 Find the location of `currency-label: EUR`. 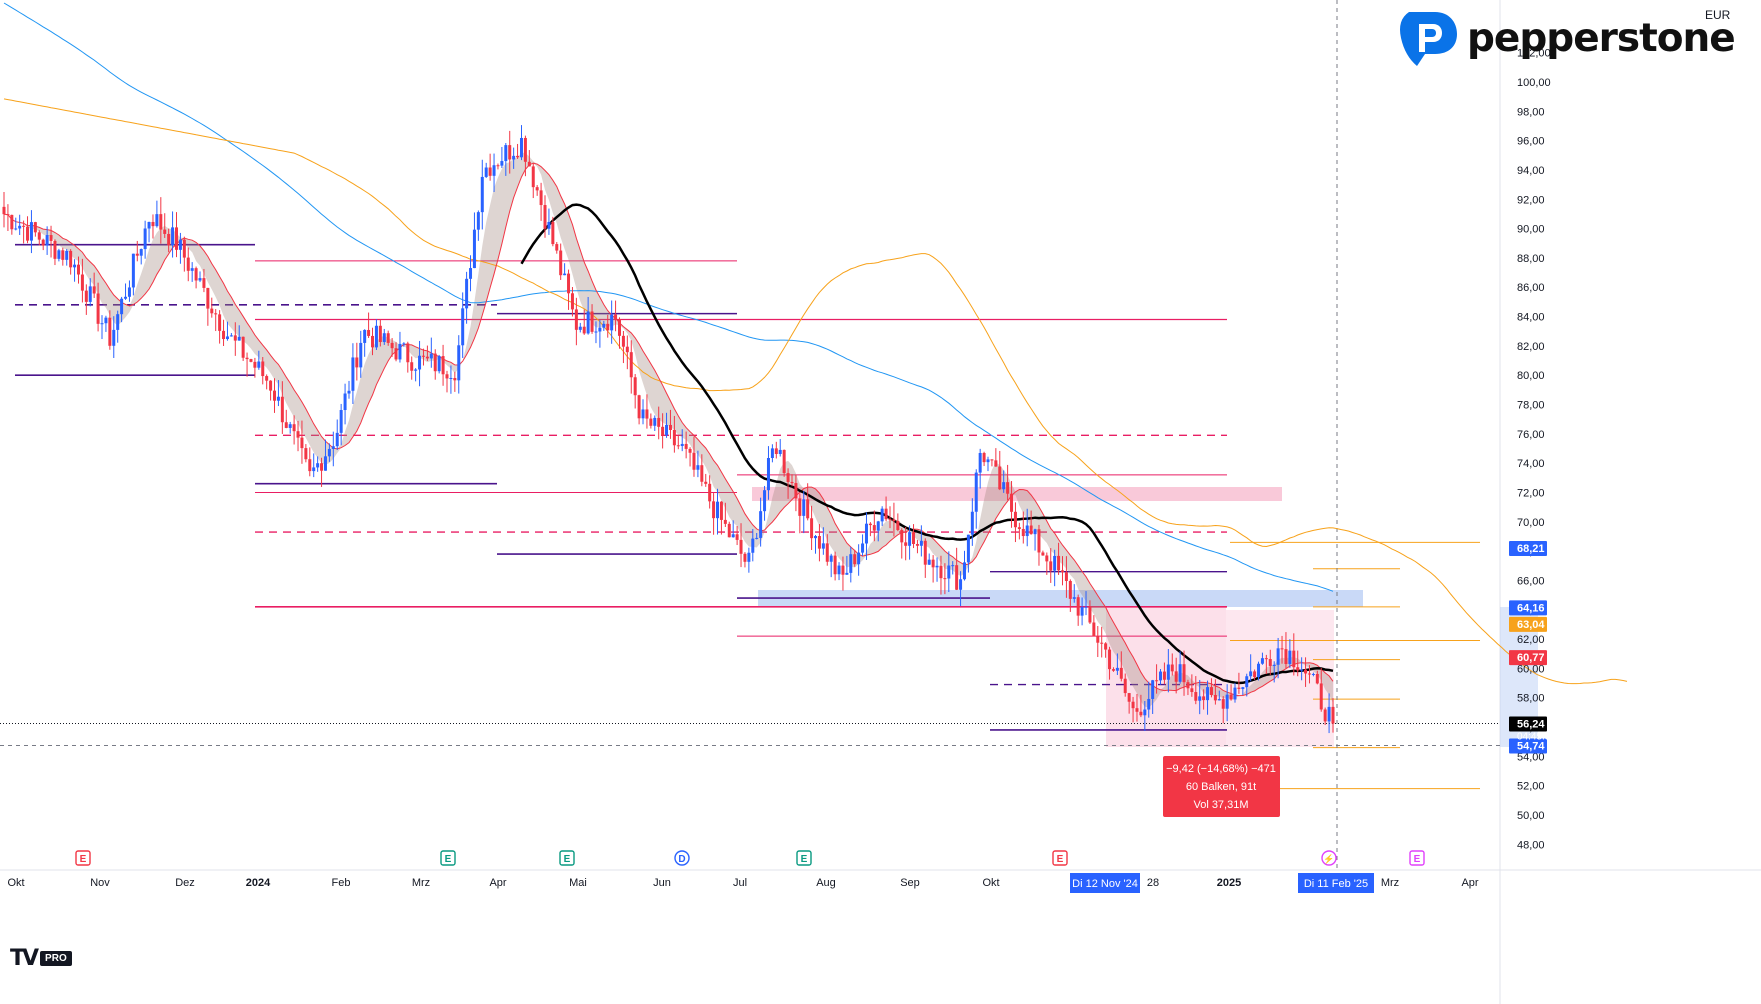

currency-label: EUR is located at coordinates (1718, 15).